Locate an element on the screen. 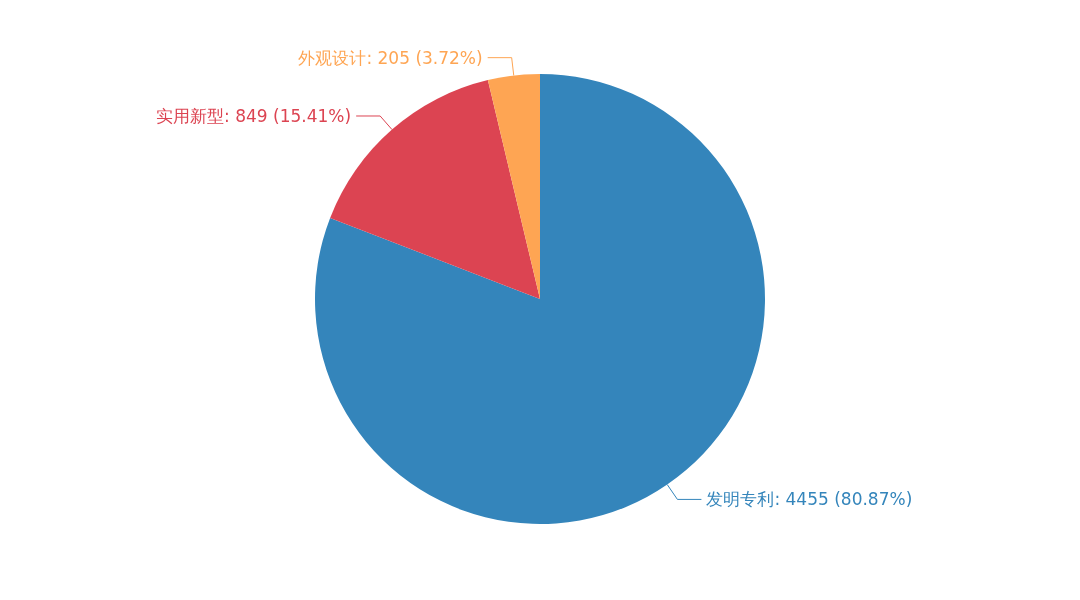 The height and width of the screenshot is (600, 1080). slice-label: 外观设计: 205 (3.72%) is located at coordinates (390, 57).